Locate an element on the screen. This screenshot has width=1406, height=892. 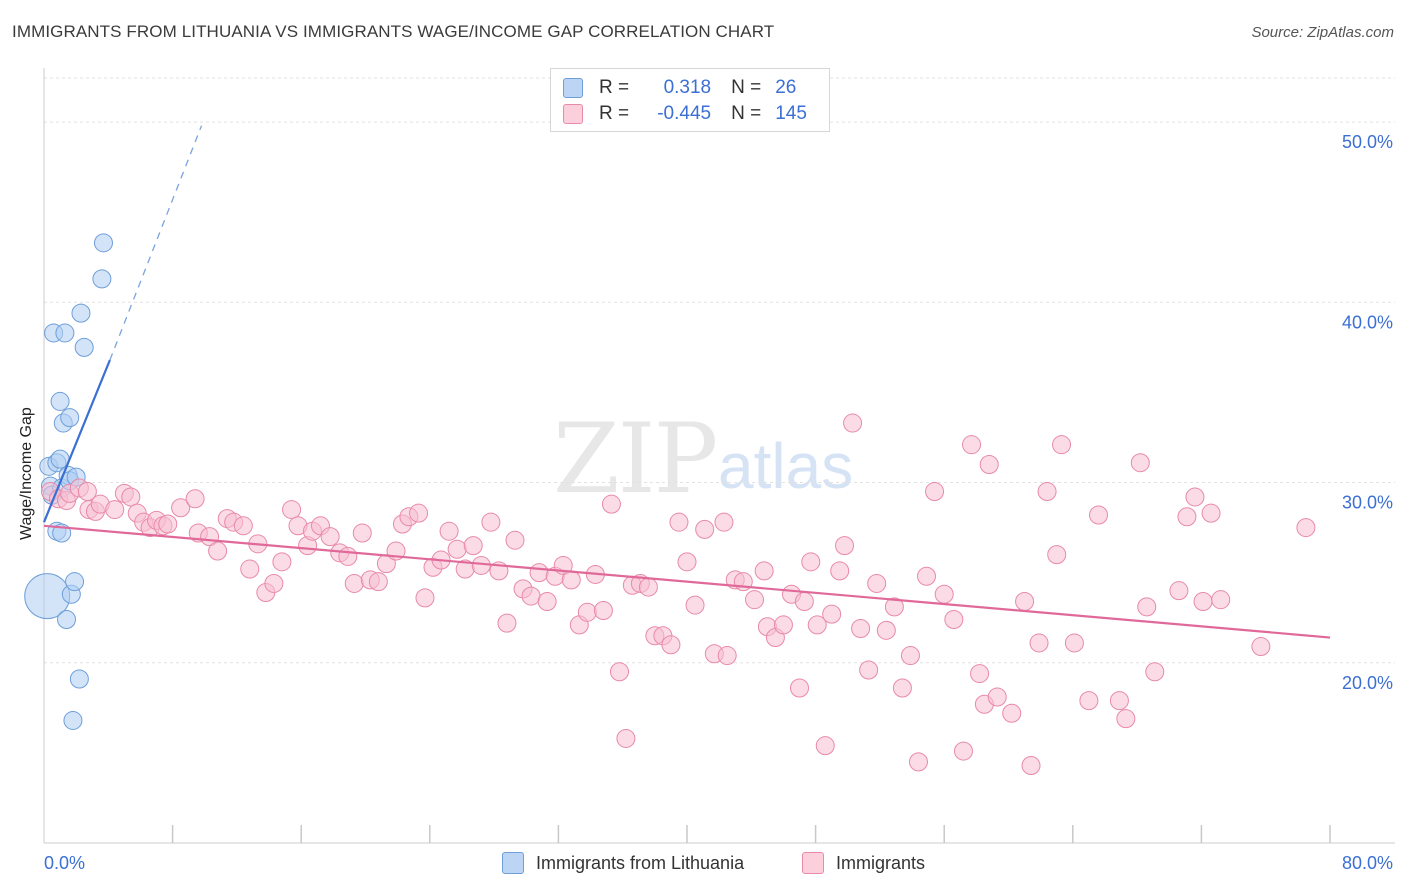
legend-swatch-lithuania is located at coordinates (573, 88).